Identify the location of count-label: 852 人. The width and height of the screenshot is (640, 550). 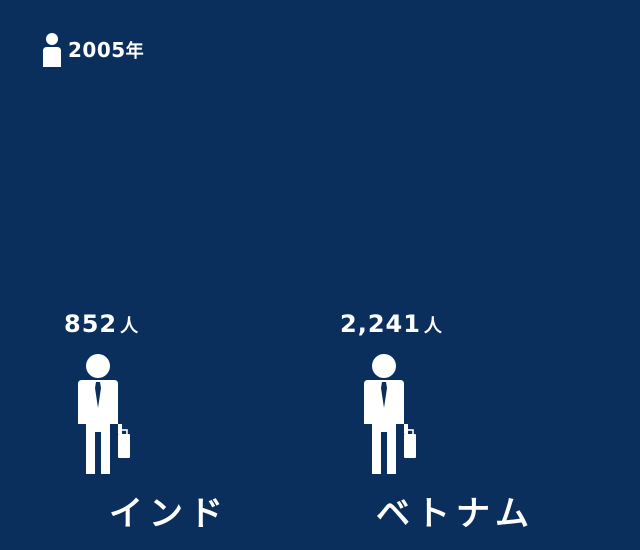
(101, 324).